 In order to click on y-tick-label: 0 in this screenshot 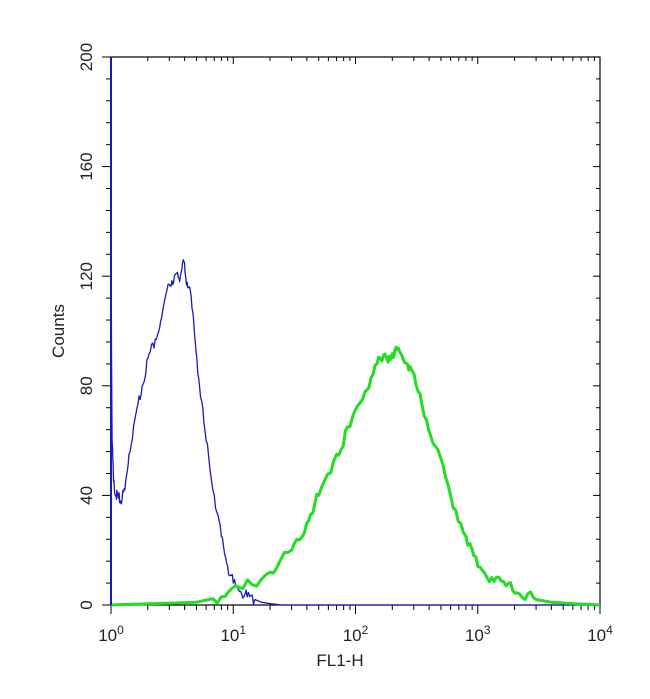, I will do `click(86, 604)`.